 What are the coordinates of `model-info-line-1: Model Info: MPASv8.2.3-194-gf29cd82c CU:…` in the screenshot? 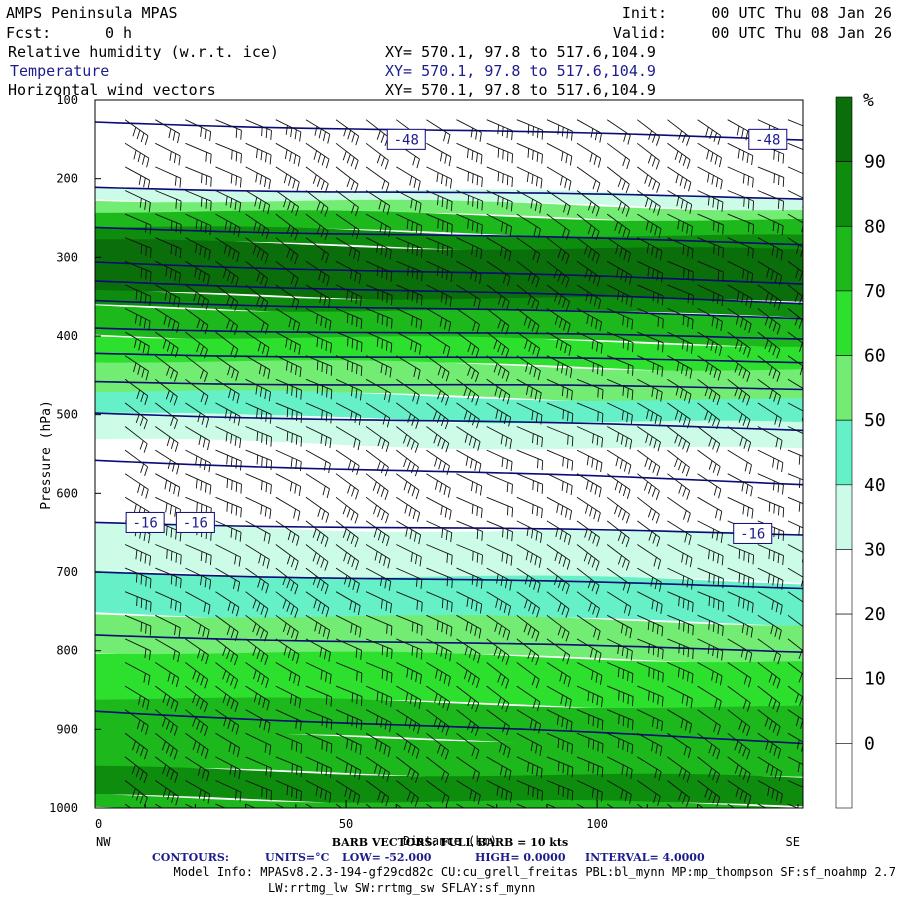 It's located at (535, 872).